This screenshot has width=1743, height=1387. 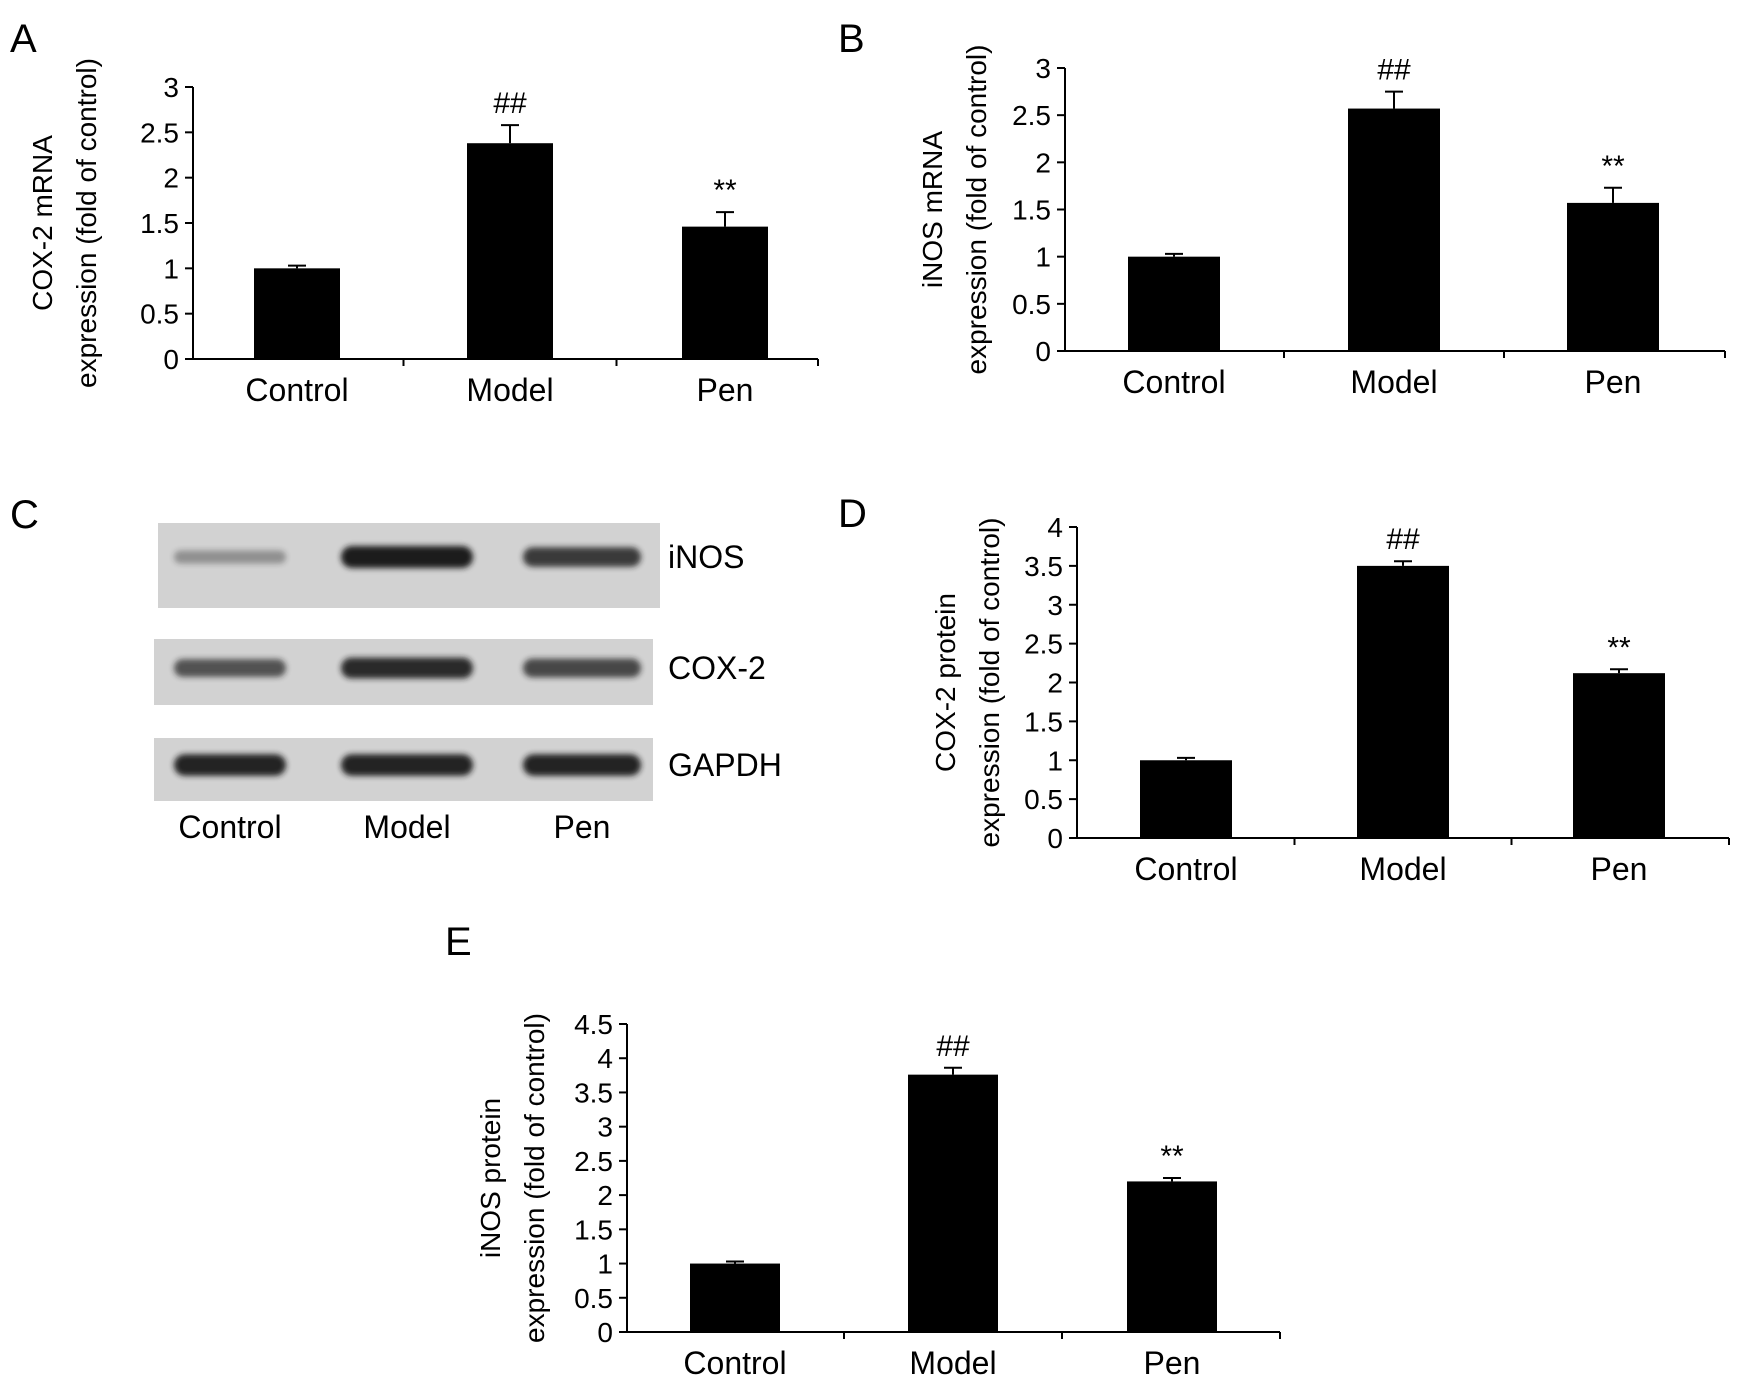 I want to click on y-tick-label-b: 2.5, so click(x=1031, y=115).